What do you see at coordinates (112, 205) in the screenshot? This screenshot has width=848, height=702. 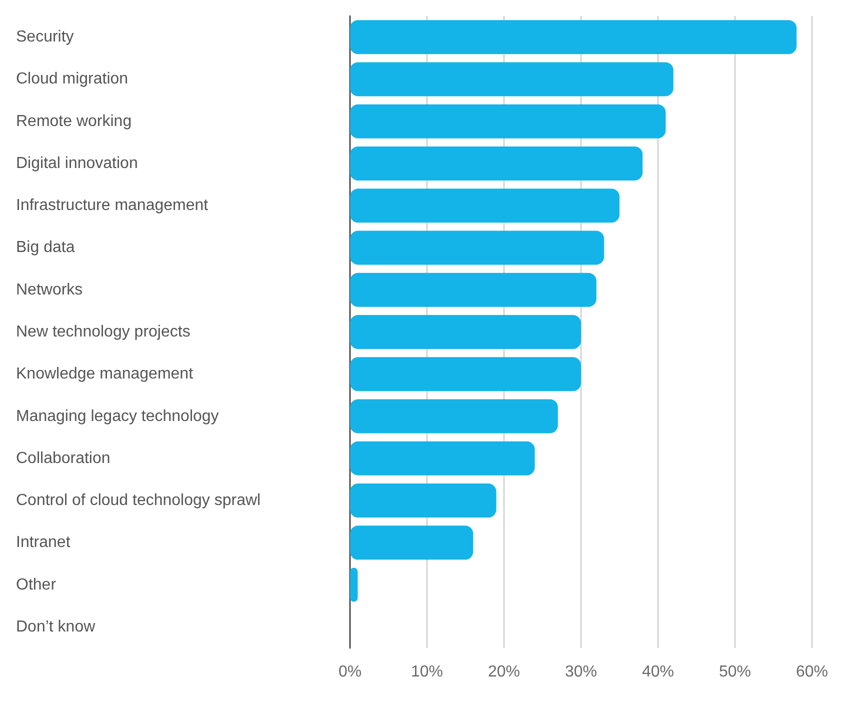 I see `y-tick-label: Infrastructure management` at bounding box center [112, 205].